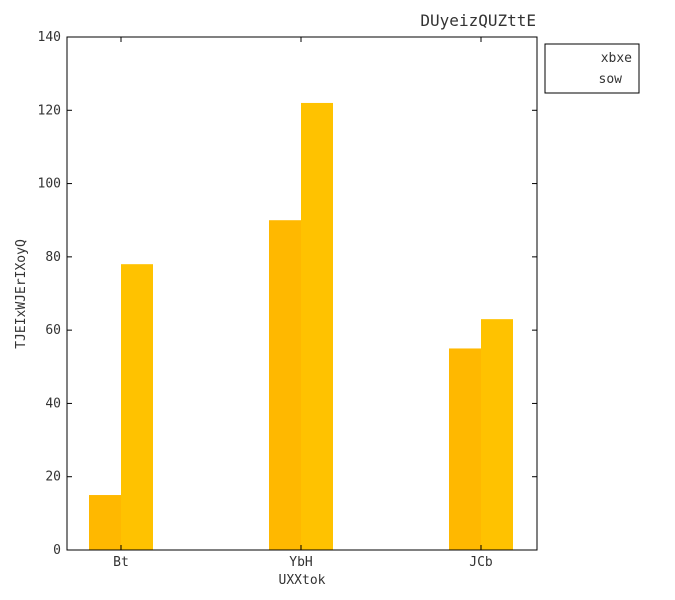  Describe the element at coordinates (49, 184) in the screenshot. I see `y-tick-label: 100` at that location.